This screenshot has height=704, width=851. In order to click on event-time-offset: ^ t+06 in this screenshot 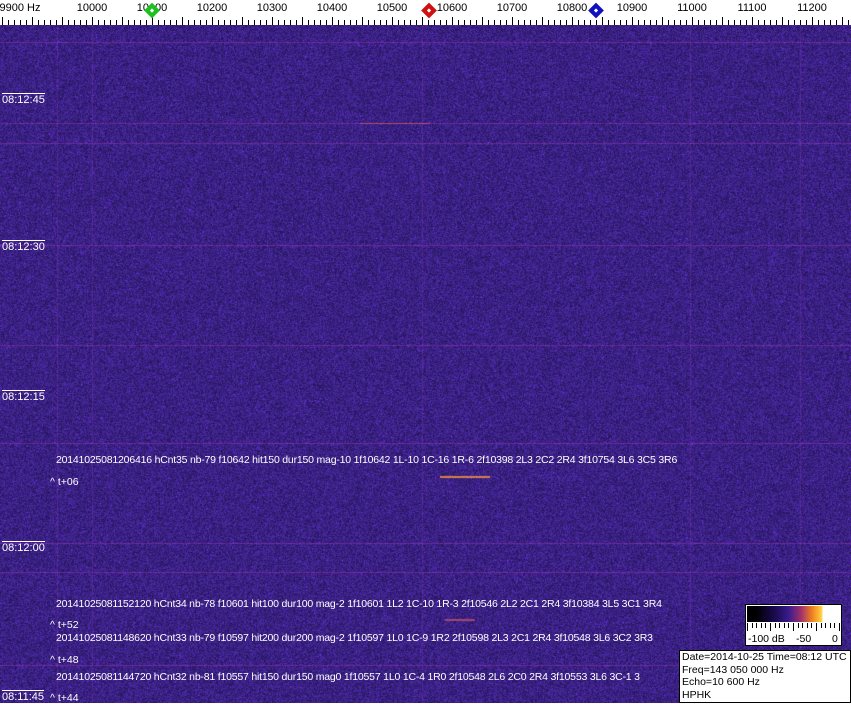, I will do `click(64, 482)`.